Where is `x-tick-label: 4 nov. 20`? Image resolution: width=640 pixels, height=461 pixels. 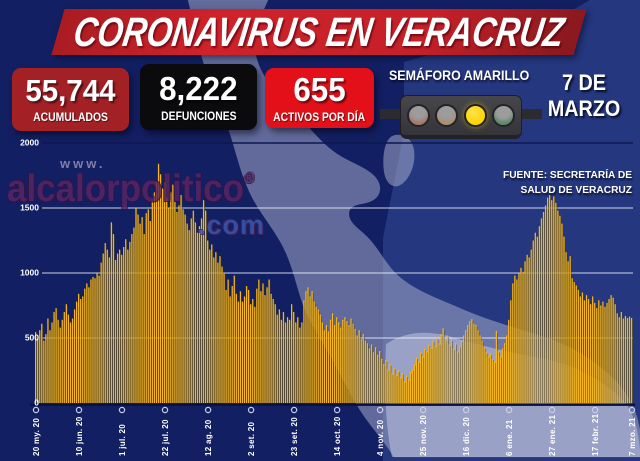
x-tick-label: 4 nov. 20 is located at coordinates (380, 437).